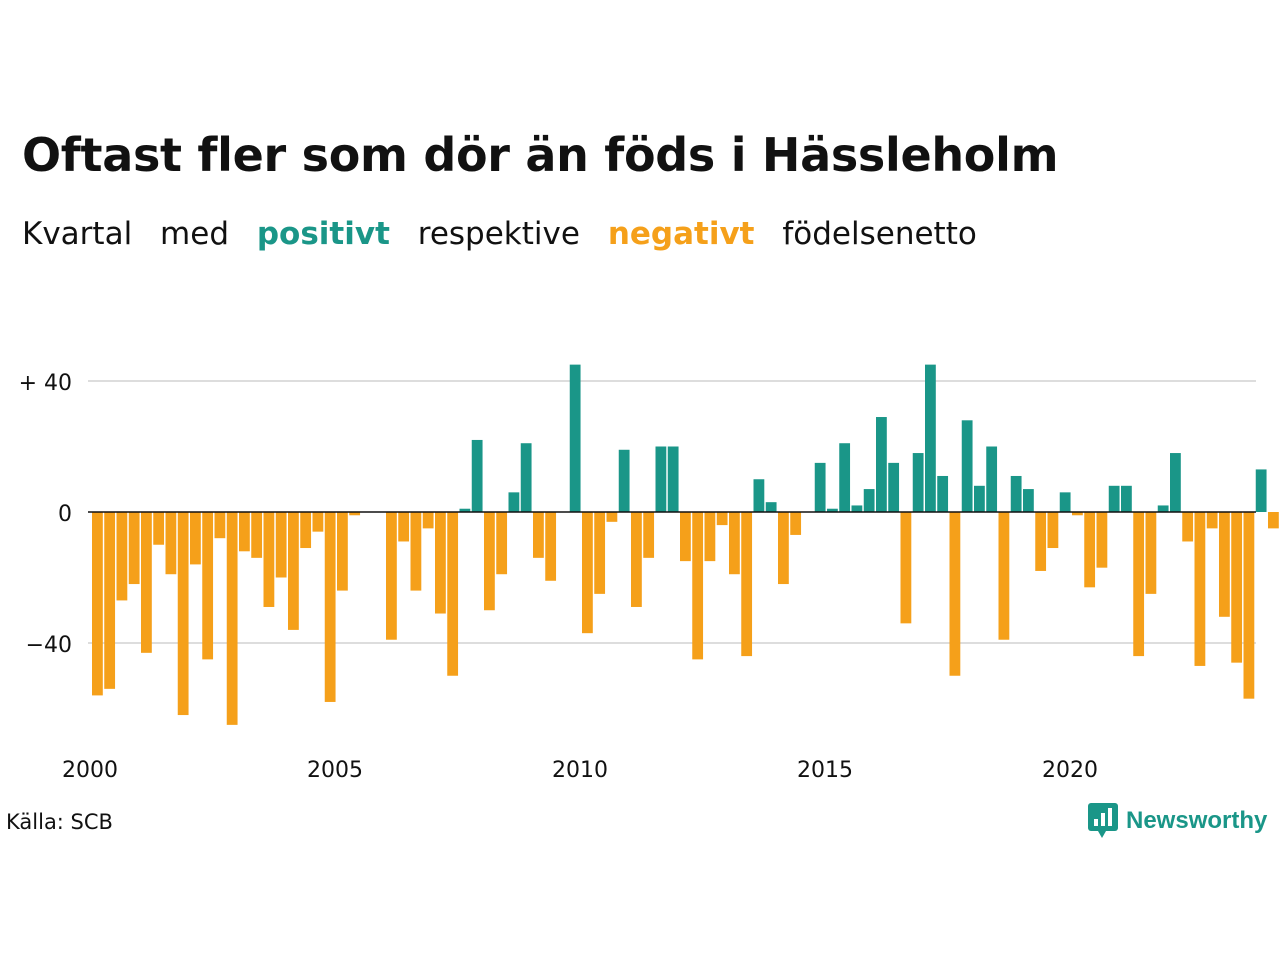 The width and height of the screenshot is (1280, 960). What do you see at coordinates (498, 234) in the screenshot?
I see `subtitle-word: respektive` at bounding box center [498, 234].